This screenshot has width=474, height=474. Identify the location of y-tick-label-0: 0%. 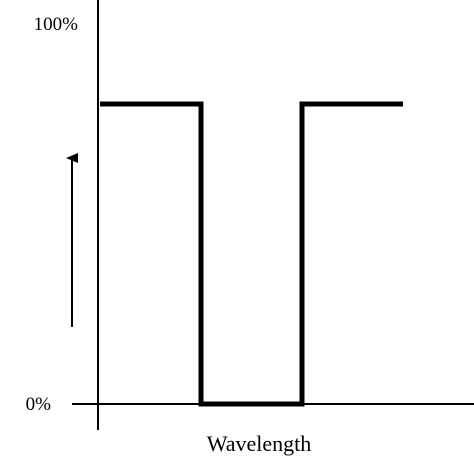
(39, 404).